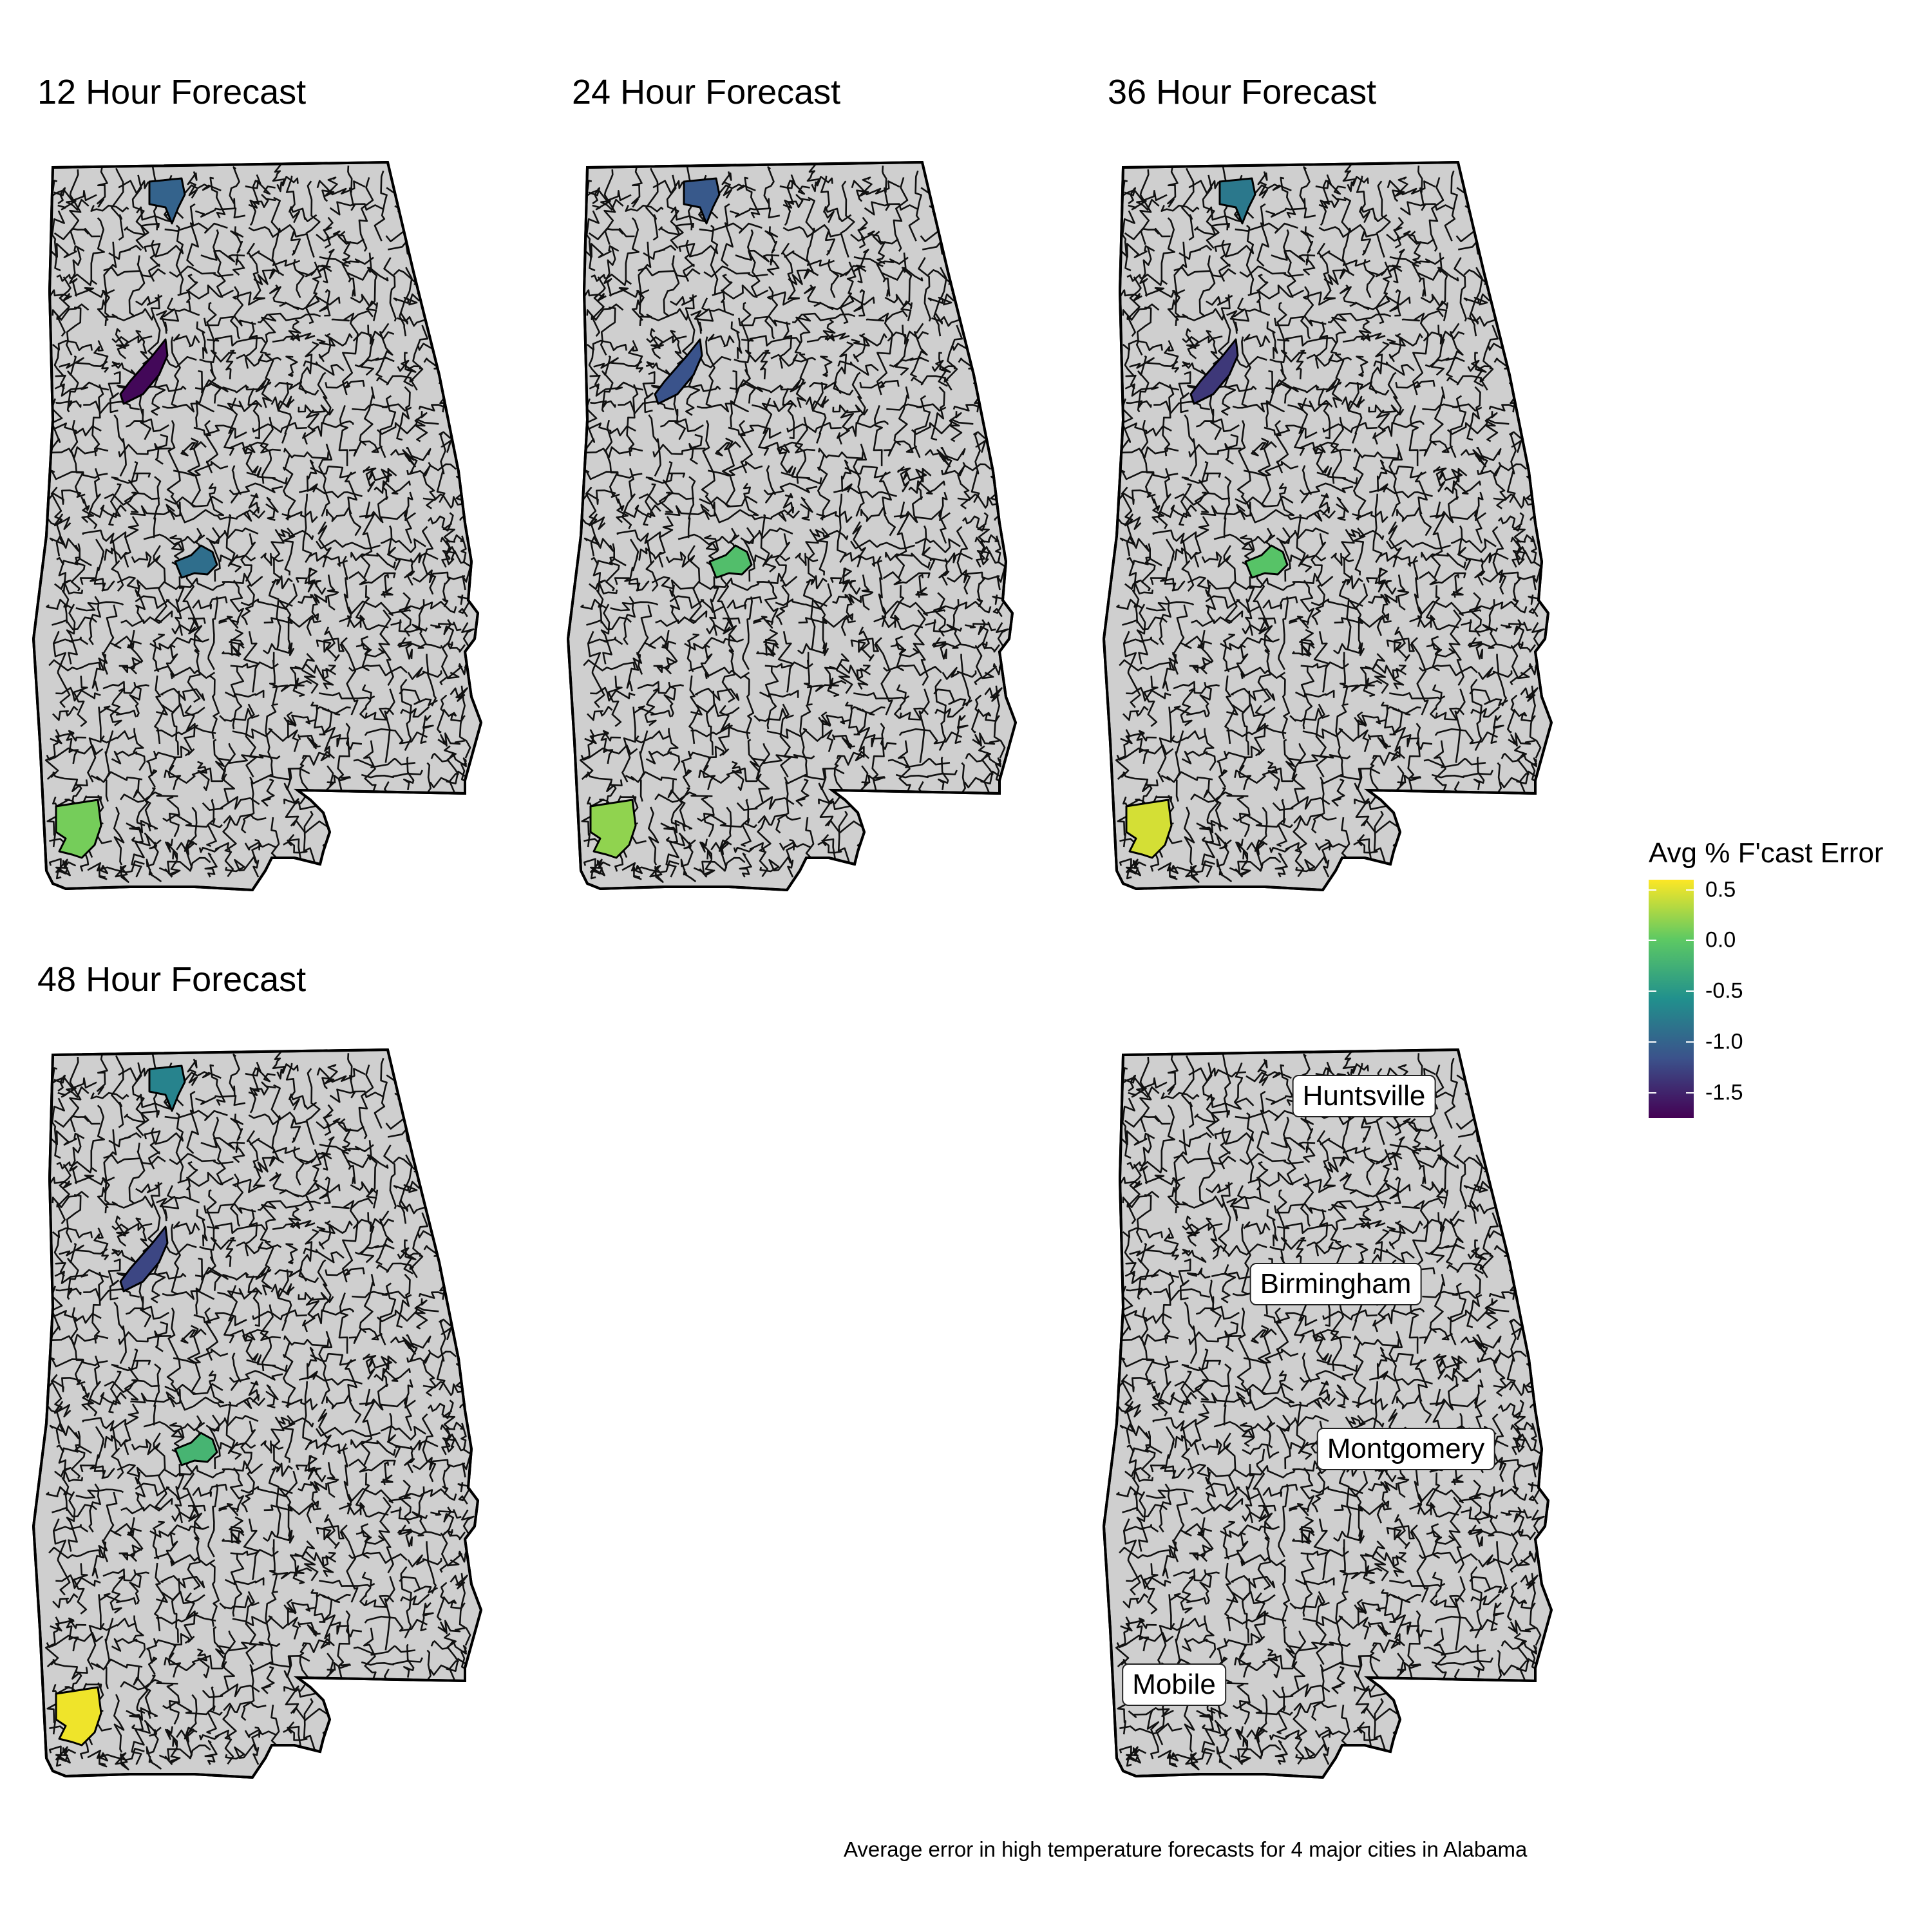 The image size is (1932, 1932). What do you see at coordinates (1671, 999) in the screenshot?
I see `legend-colorbar` at bounding box center [1671, 999].